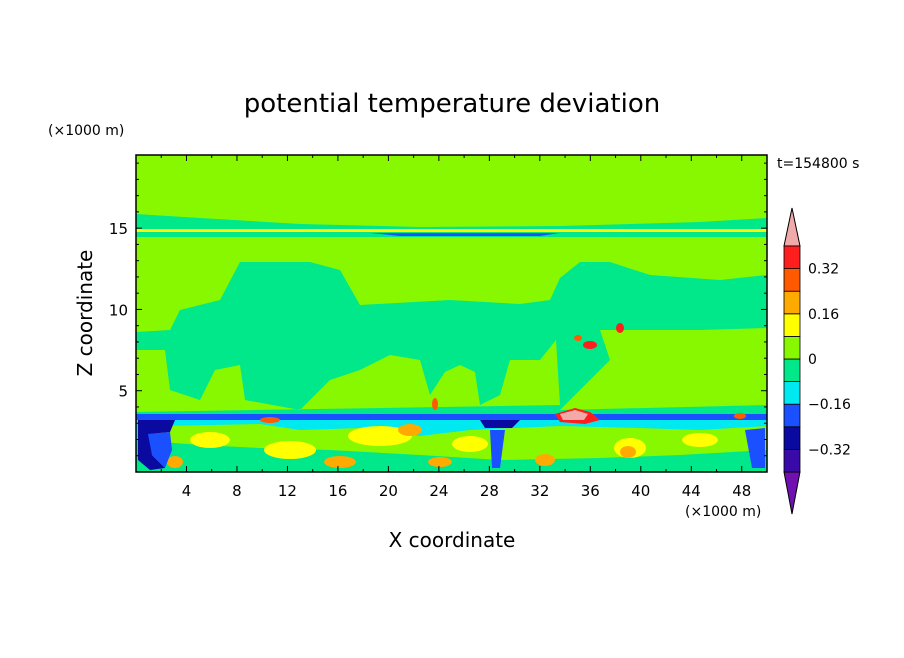 The image size is (904, 658). Describe the element at coordinates (438, 491) in the screenshot. I see `x-tick-label: 24` at that location.